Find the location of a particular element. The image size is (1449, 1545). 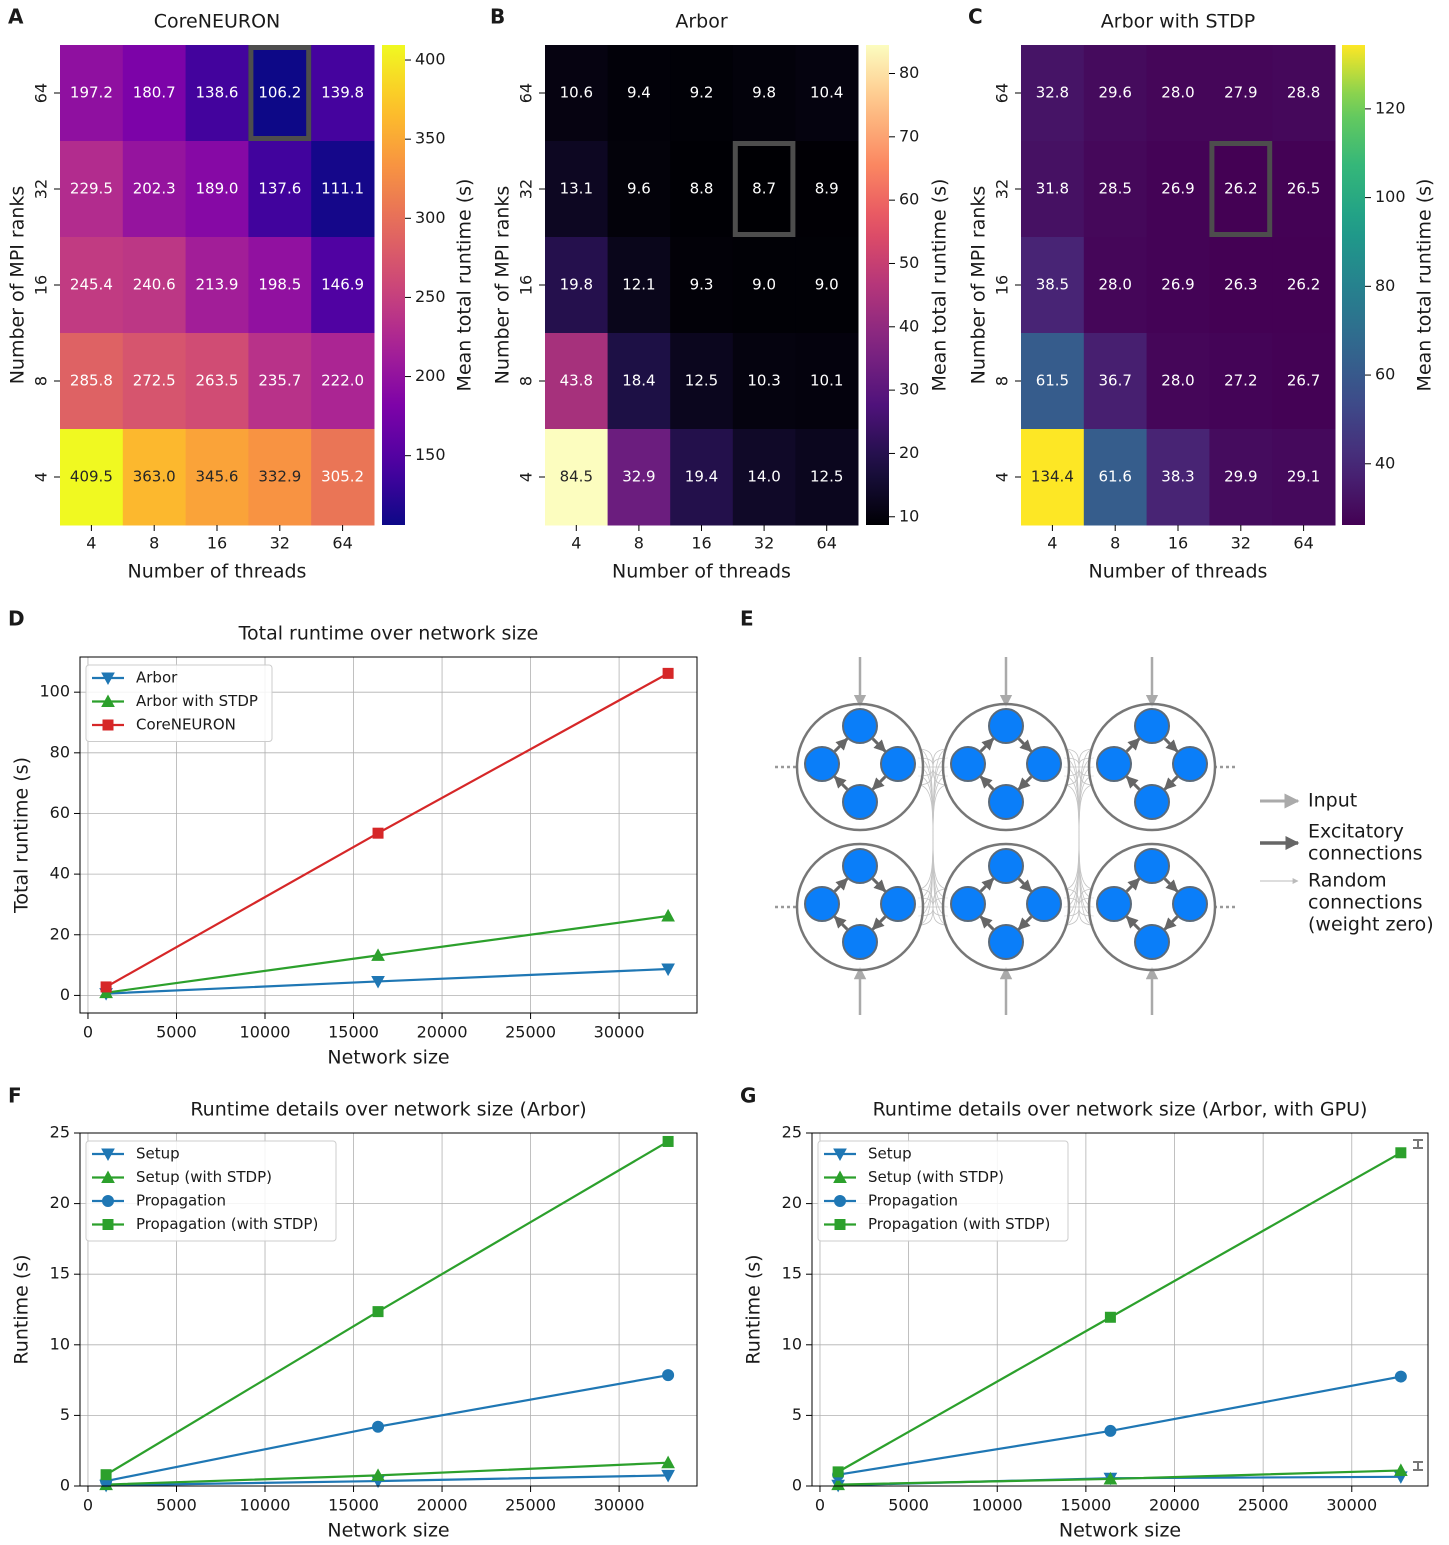

cell-label: 32.8 is located at coordinates (1052, 93).